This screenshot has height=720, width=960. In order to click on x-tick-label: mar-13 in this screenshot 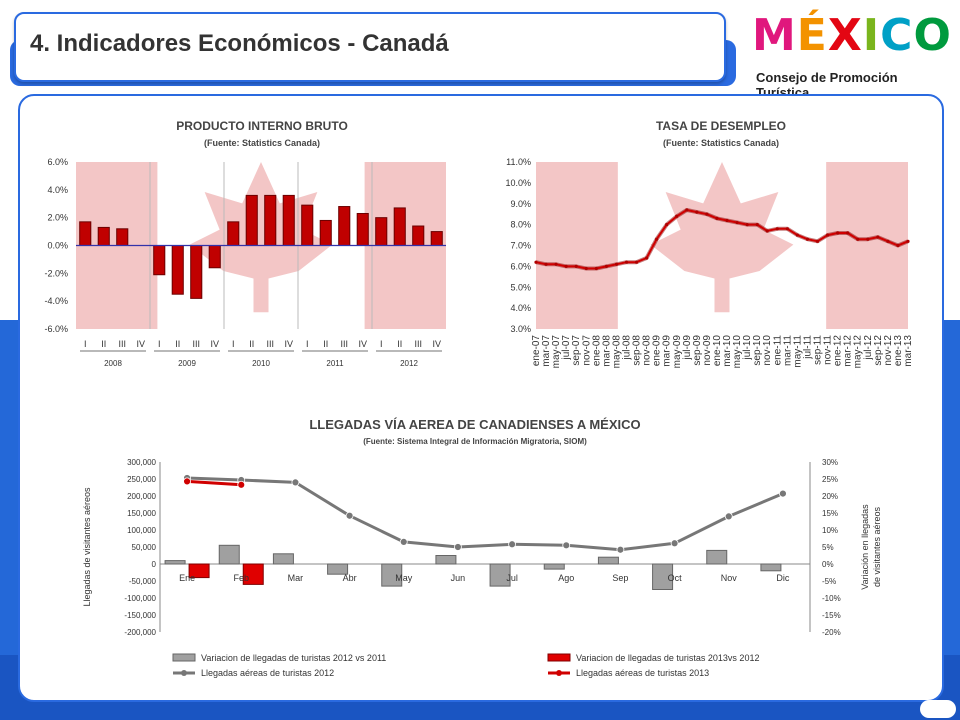, I will do `click(908, 351)`.